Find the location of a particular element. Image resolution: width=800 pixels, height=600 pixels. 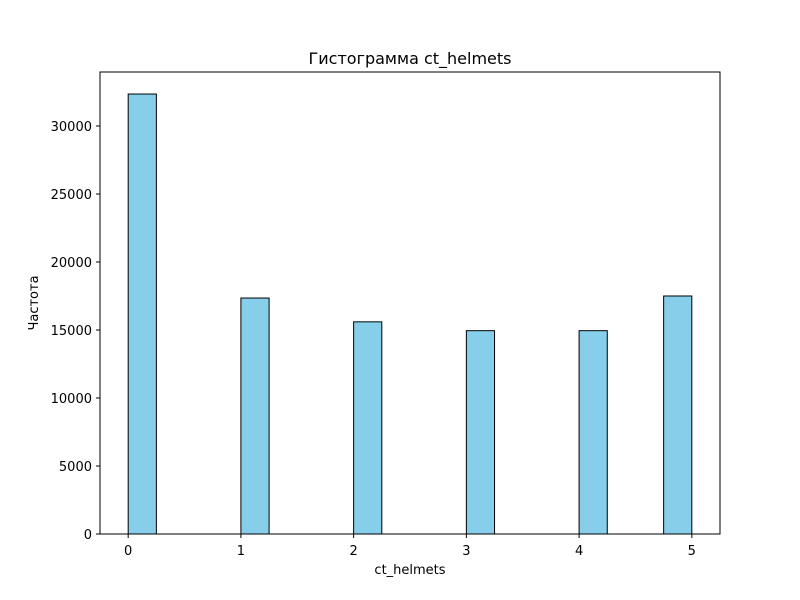

y-tick-label: 20000 is located at coordinates (71, 263).